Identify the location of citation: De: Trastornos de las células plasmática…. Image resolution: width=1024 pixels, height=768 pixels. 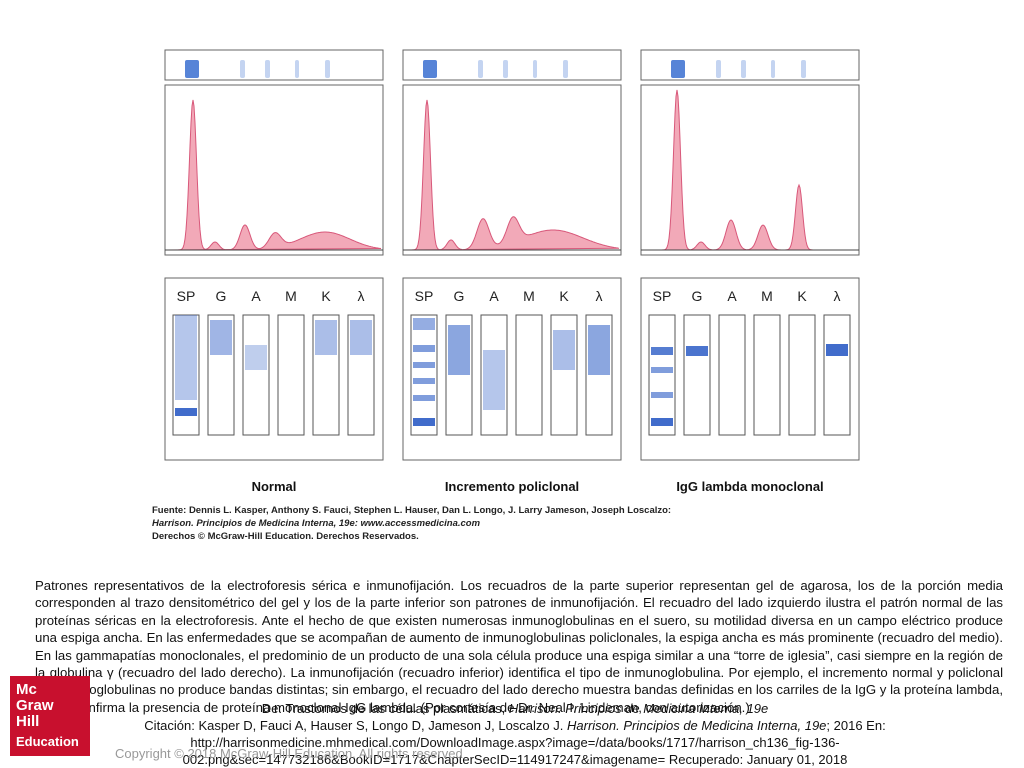
(515, 734).